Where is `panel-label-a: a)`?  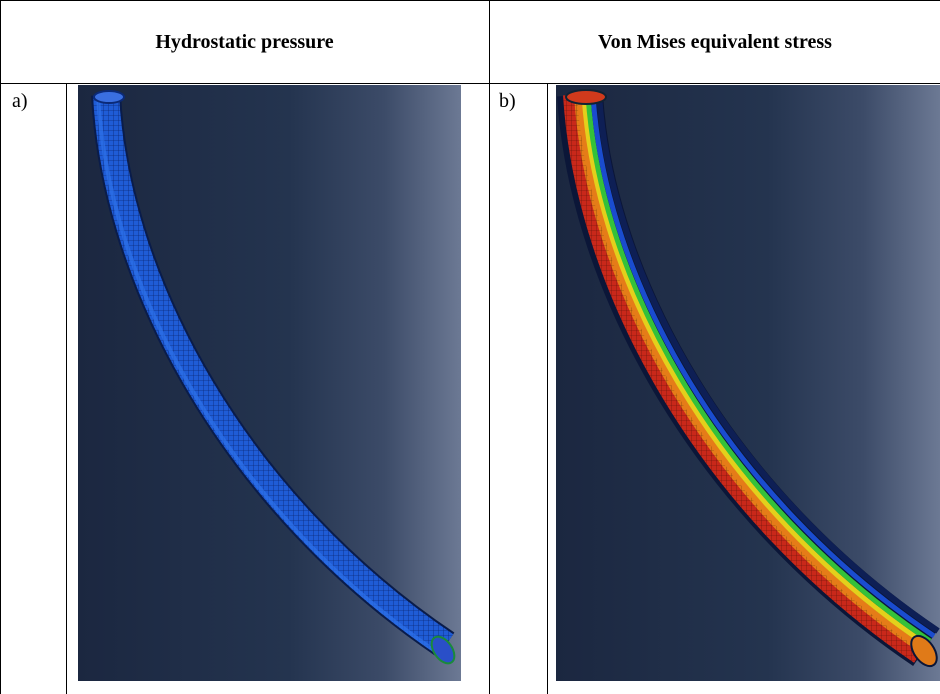 panel-label-a: a) is located at coordinates (20, 101).